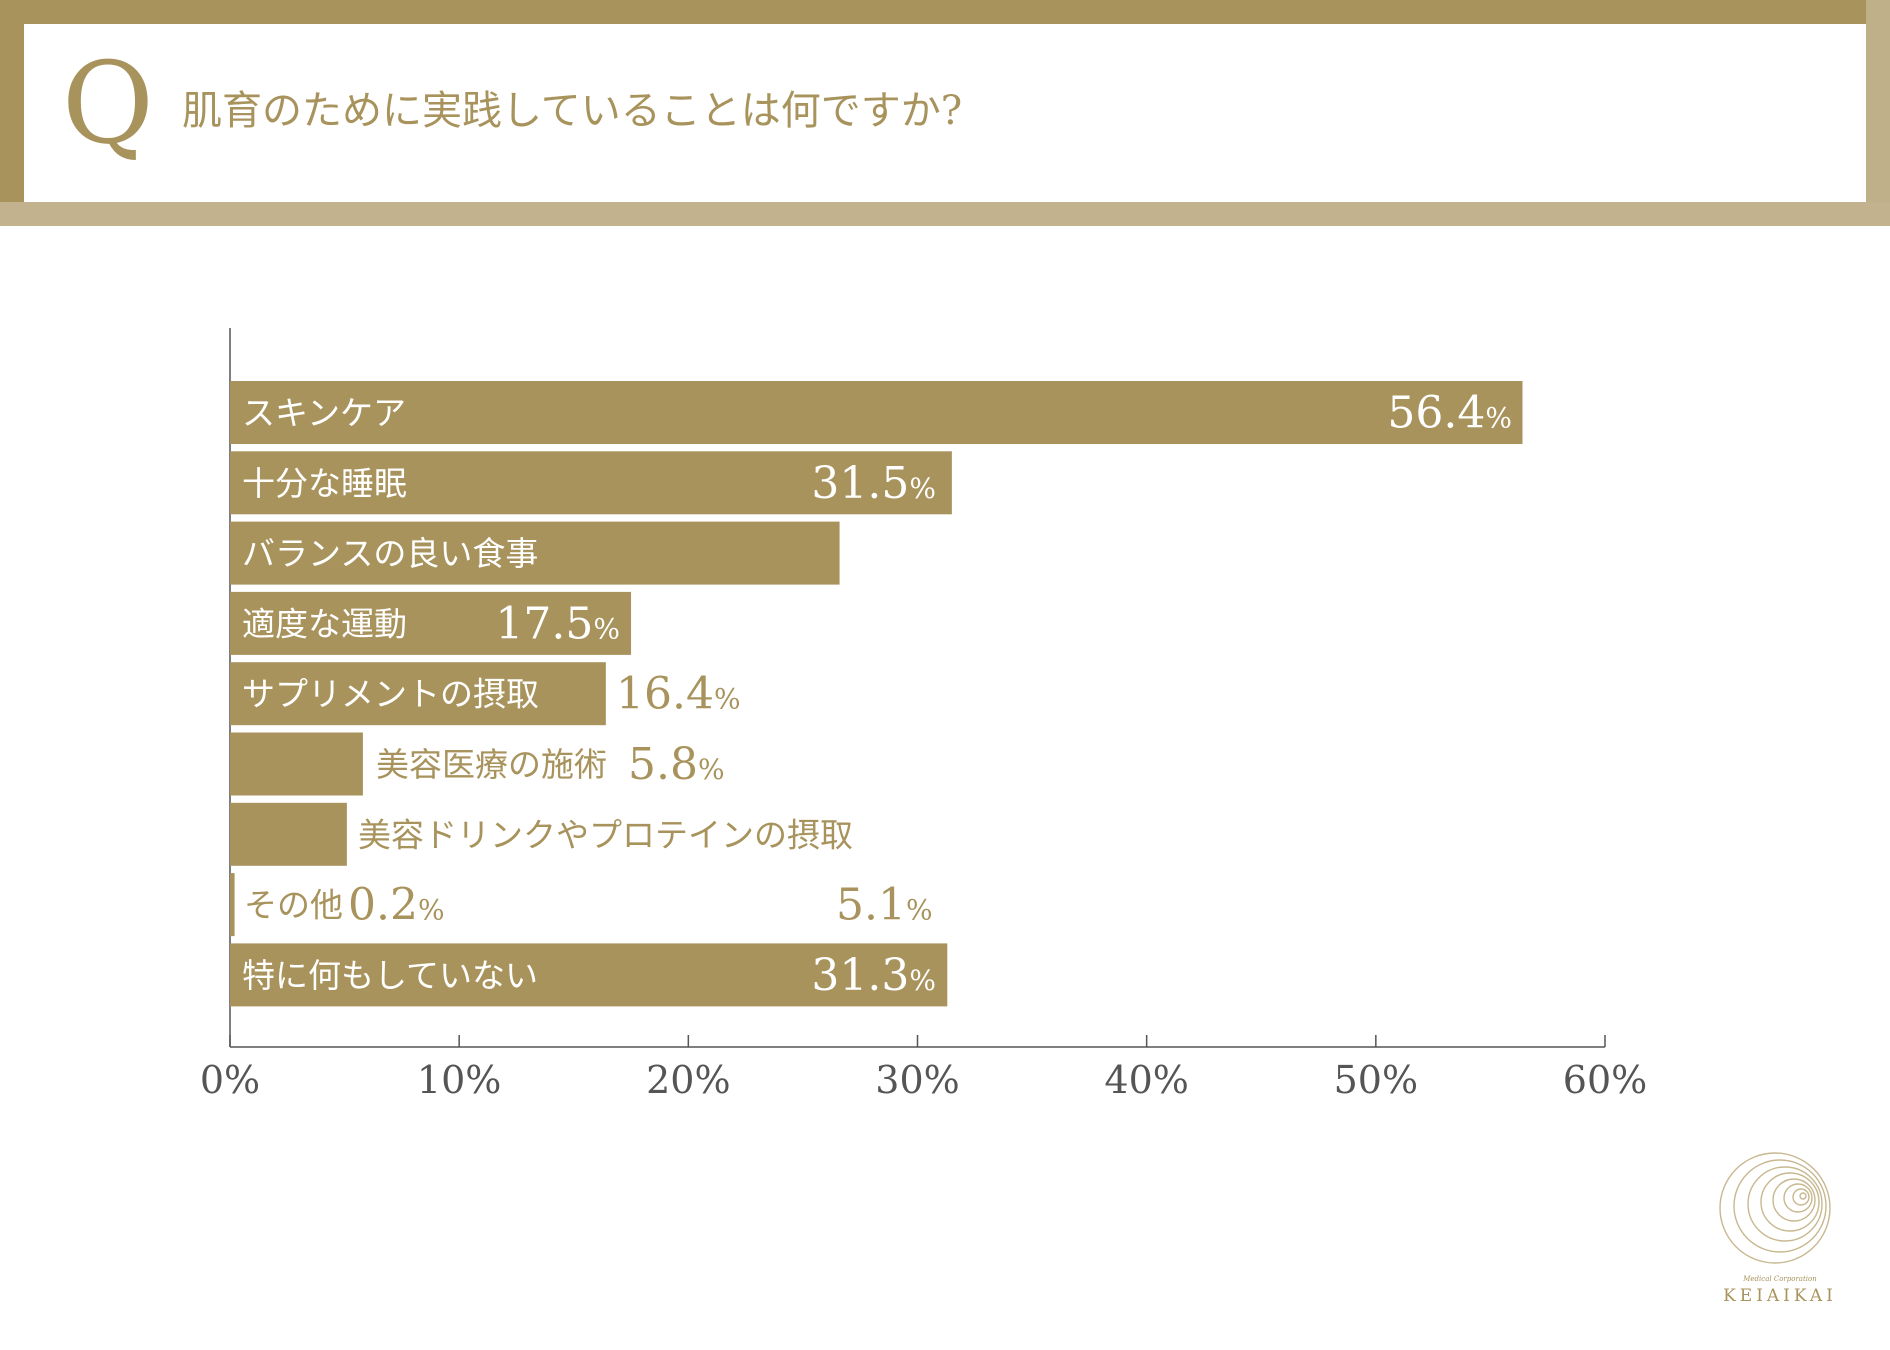 The height and width of the screenshot is (1350, 1890). I want to click on category-label: バランスの良い食事, so click(390, 553).